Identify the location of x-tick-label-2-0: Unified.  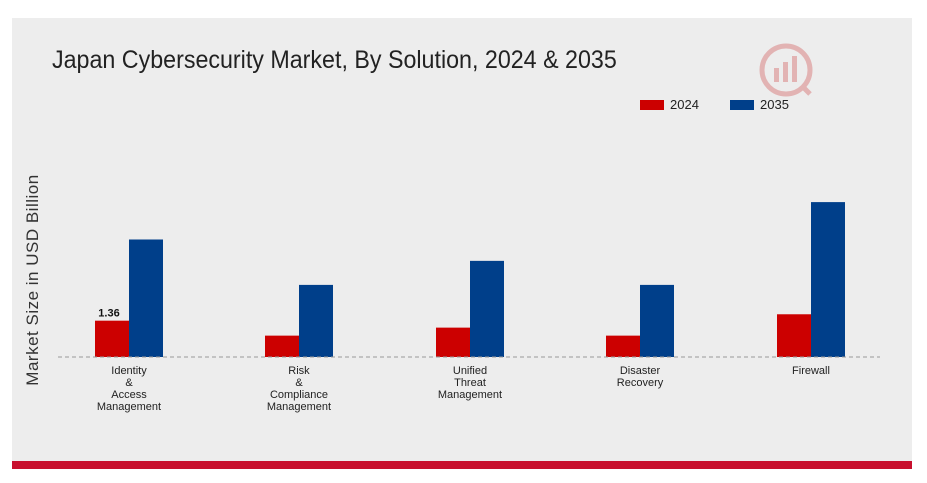
(470, 371).